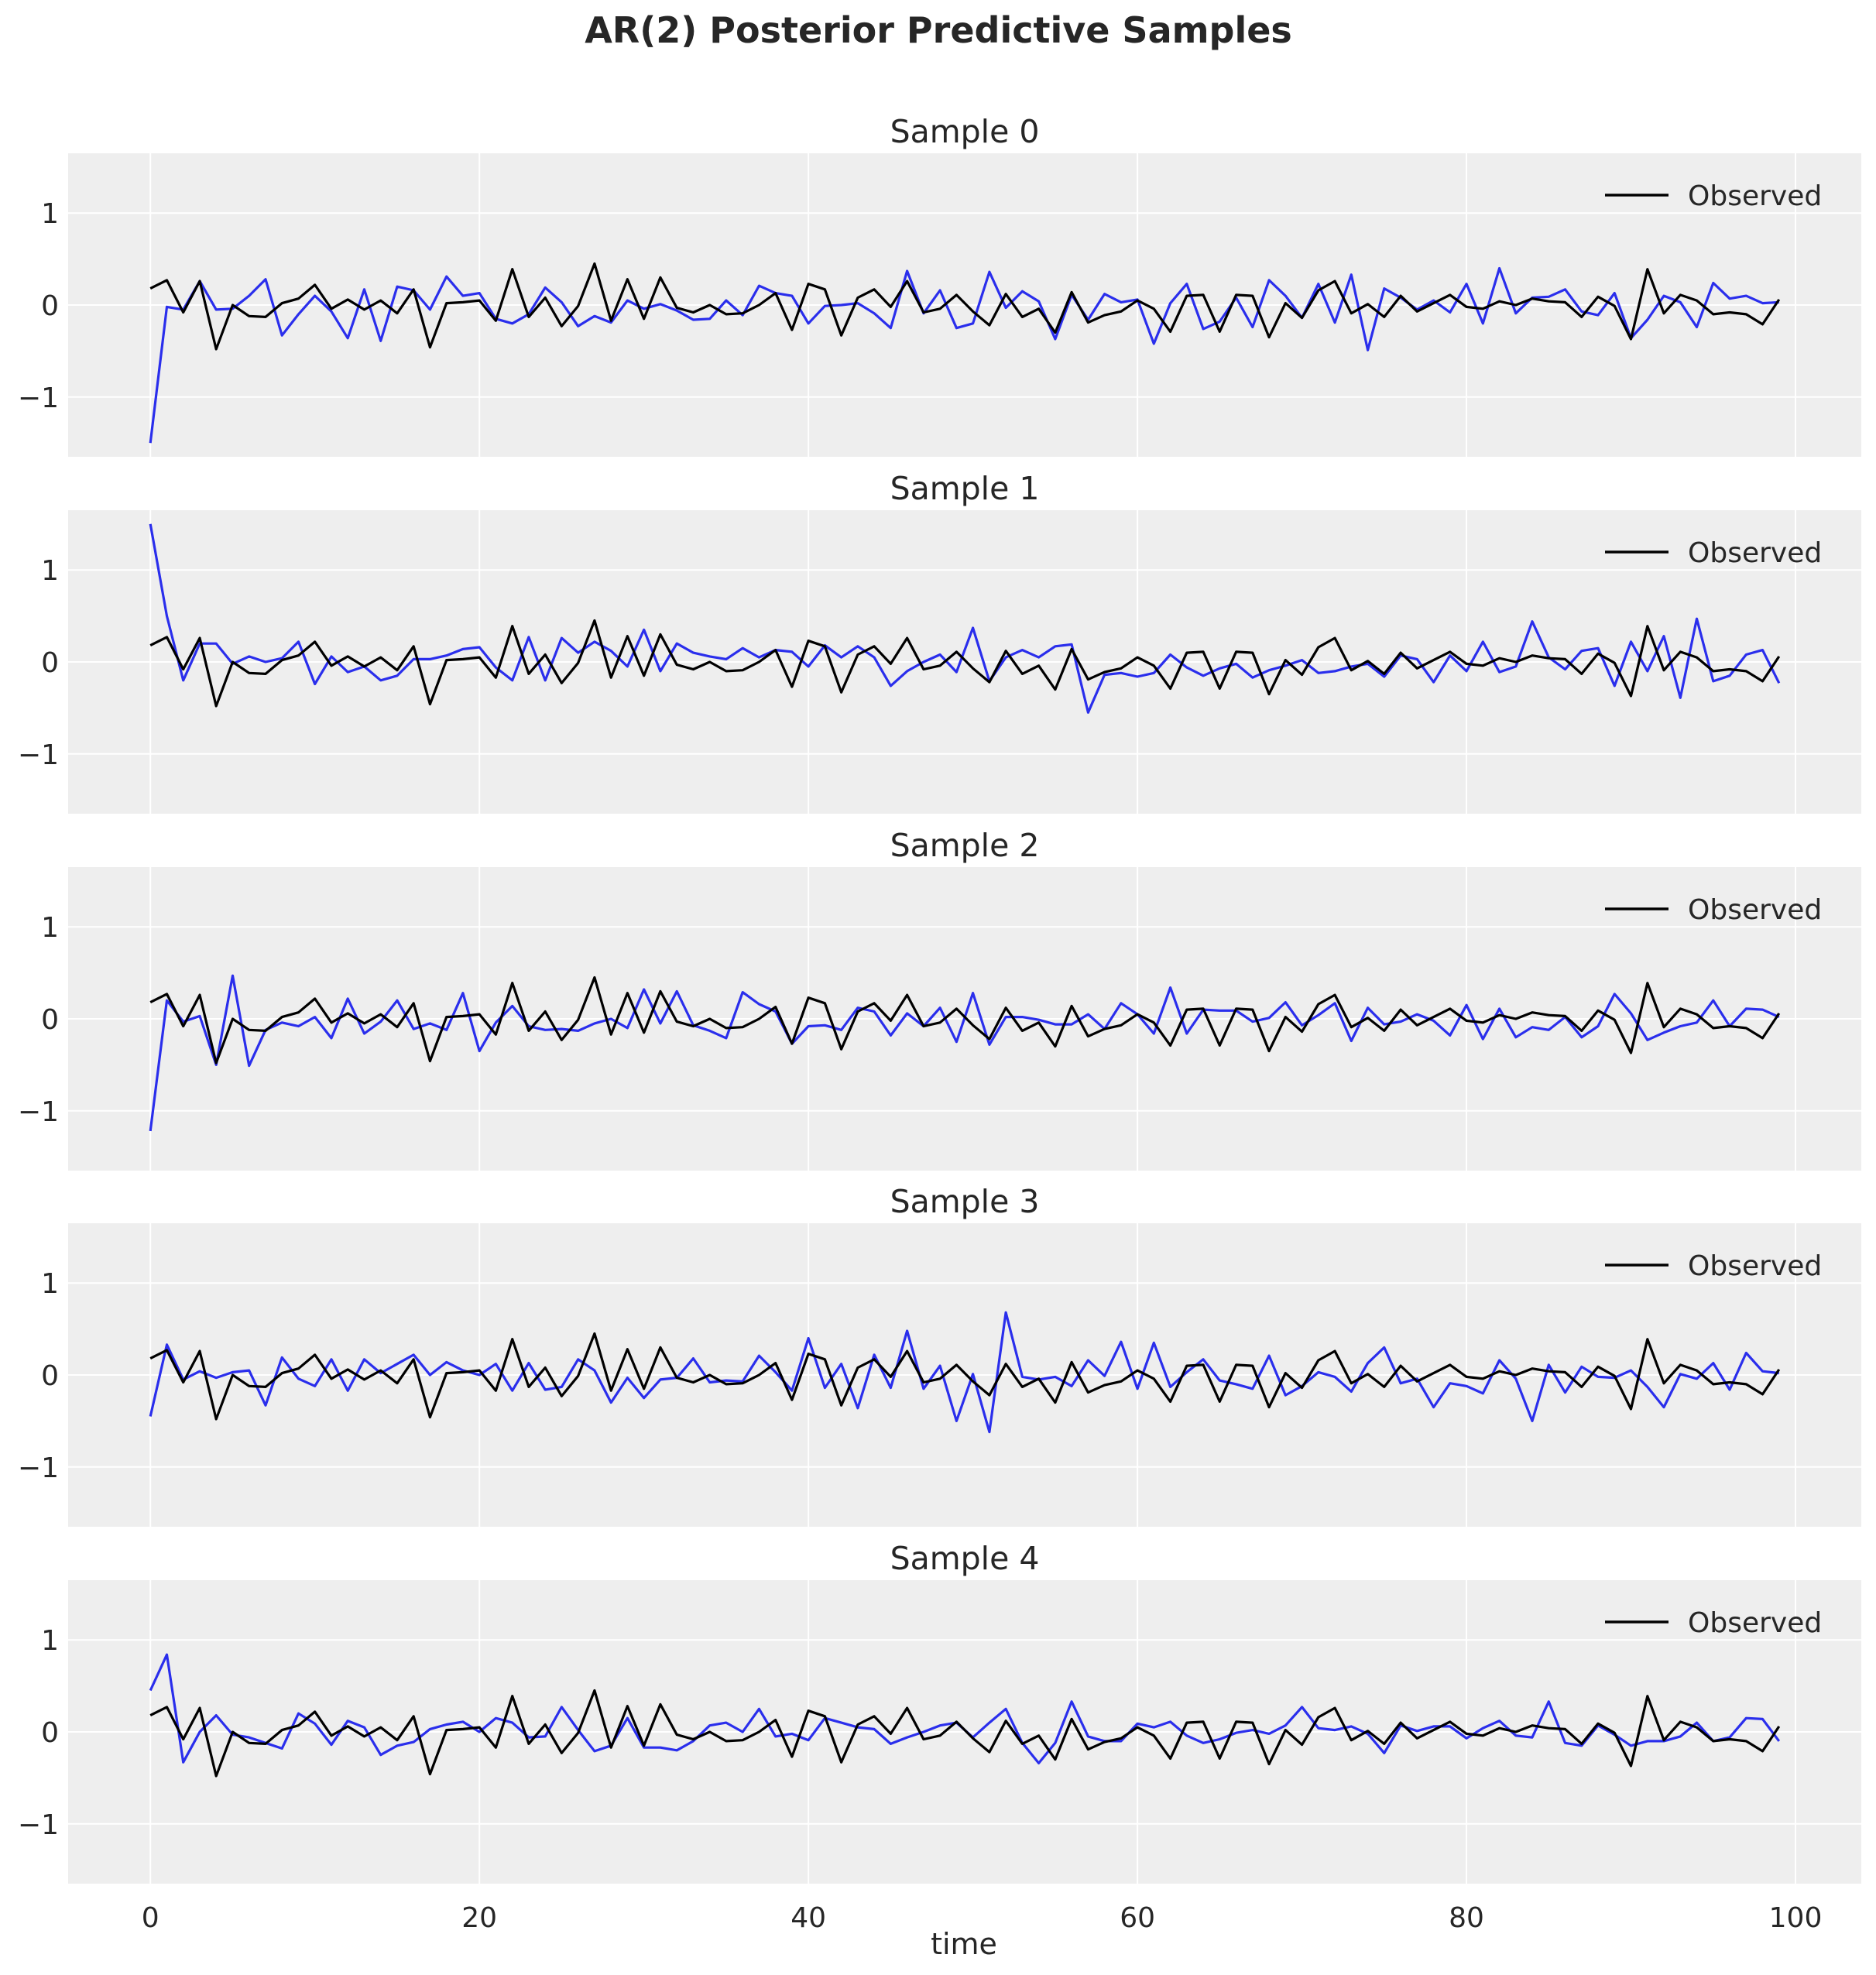 Image resolution: width=1876 pixels, height=1975 pixels. I want to click on chart-title: AR(2) Posterior Predictive Samples, so click(938, 30).